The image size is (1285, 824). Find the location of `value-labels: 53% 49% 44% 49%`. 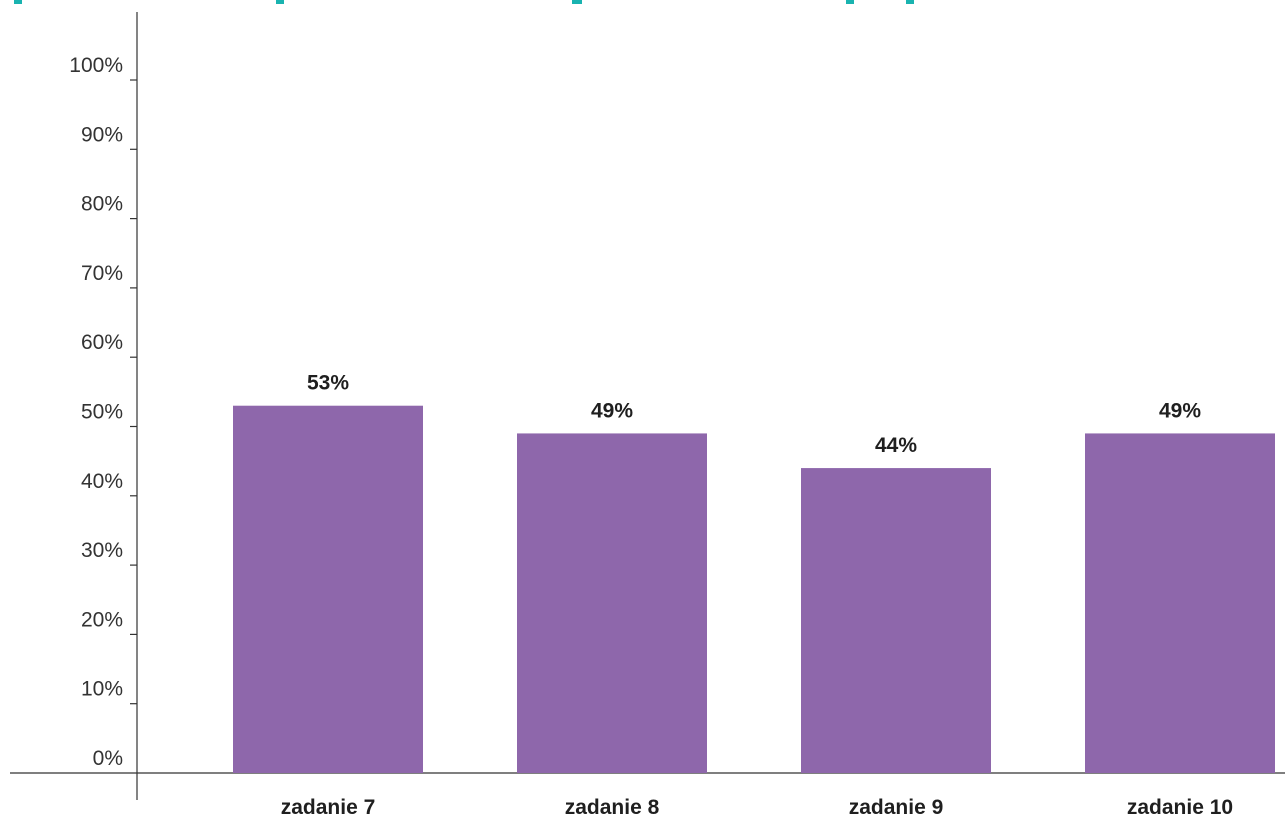

value-labels: 53% 49% 44% 49% is located at coordinates (754, 414).